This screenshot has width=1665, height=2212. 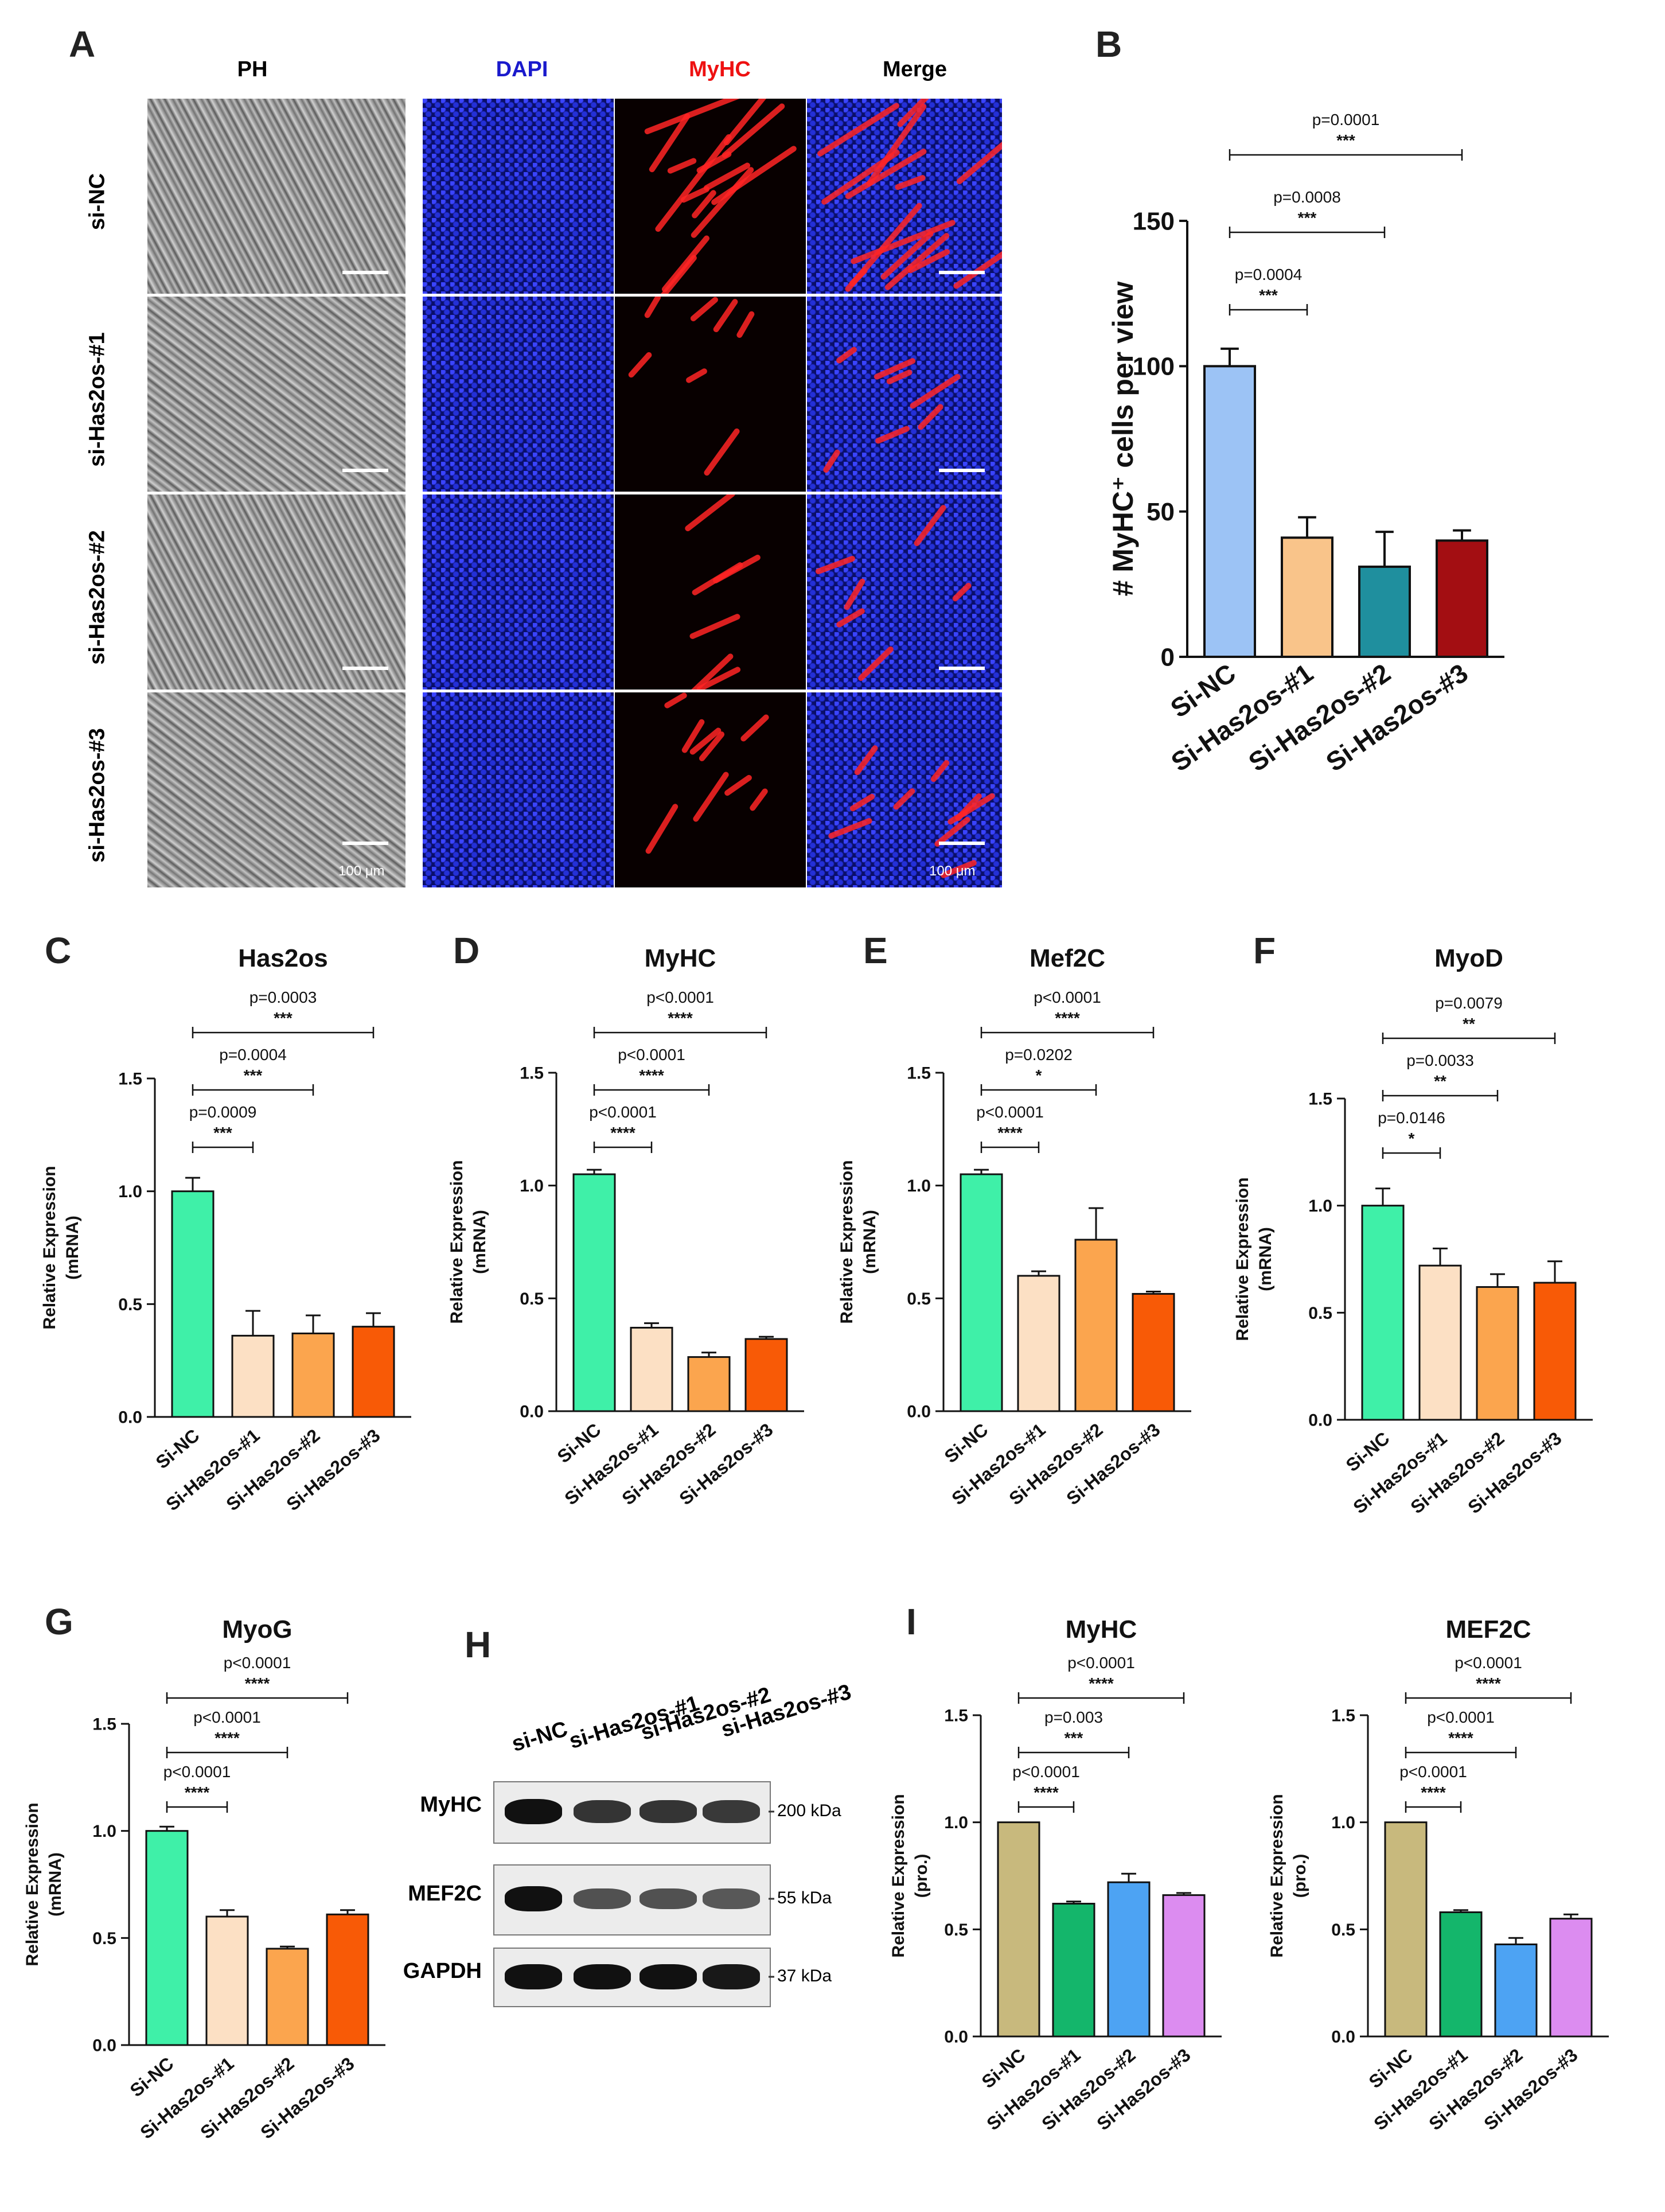 What do you see at coordinates (442, 1971) in the screenshot?
I see `blot-label-gapdh: GAPDH` at bounding box center [442, 1971].